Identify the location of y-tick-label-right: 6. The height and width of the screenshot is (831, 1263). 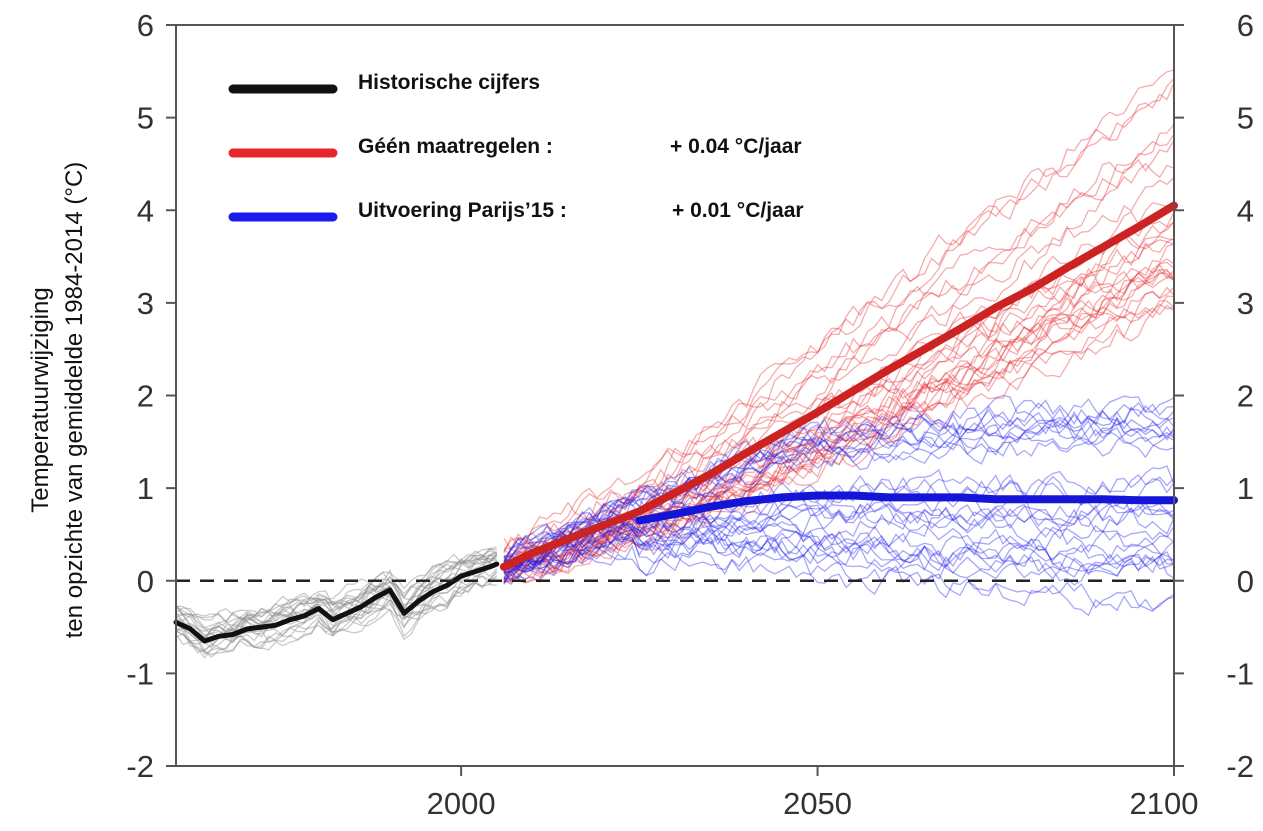
(1245, 25).